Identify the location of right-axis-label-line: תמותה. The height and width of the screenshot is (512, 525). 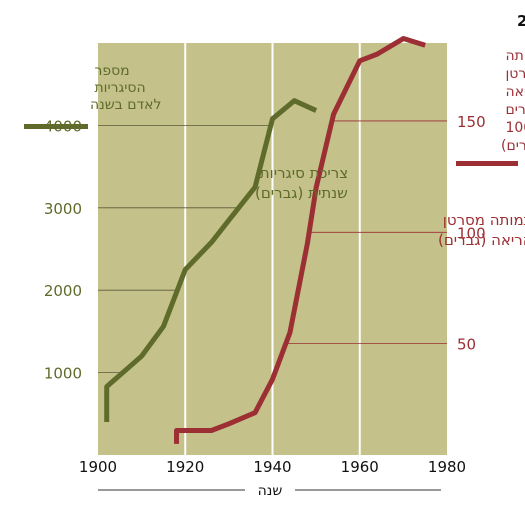
(515, 56).